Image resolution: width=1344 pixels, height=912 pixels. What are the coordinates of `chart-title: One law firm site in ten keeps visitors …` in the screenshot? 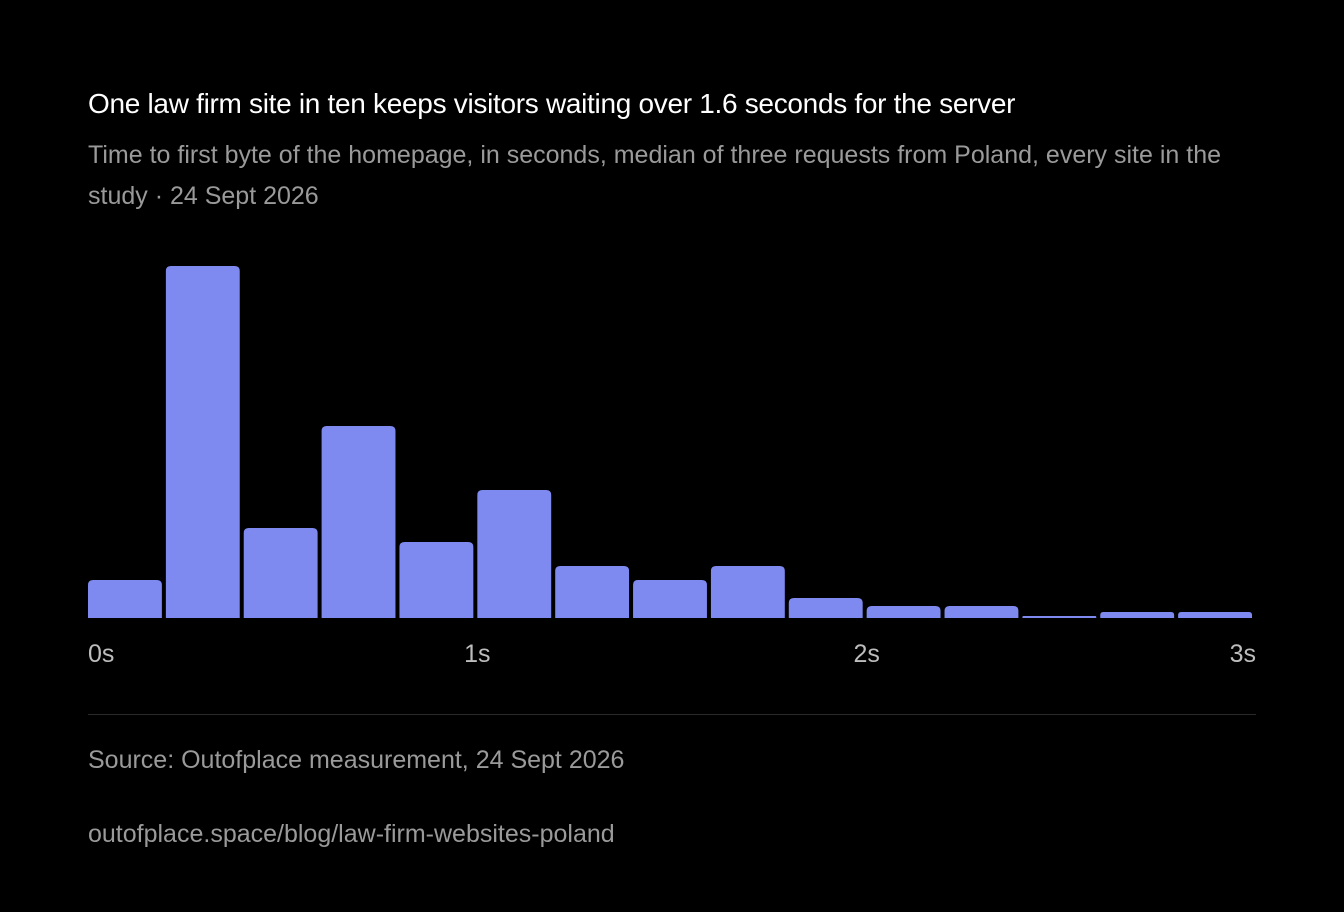 It's located at (552, 103).